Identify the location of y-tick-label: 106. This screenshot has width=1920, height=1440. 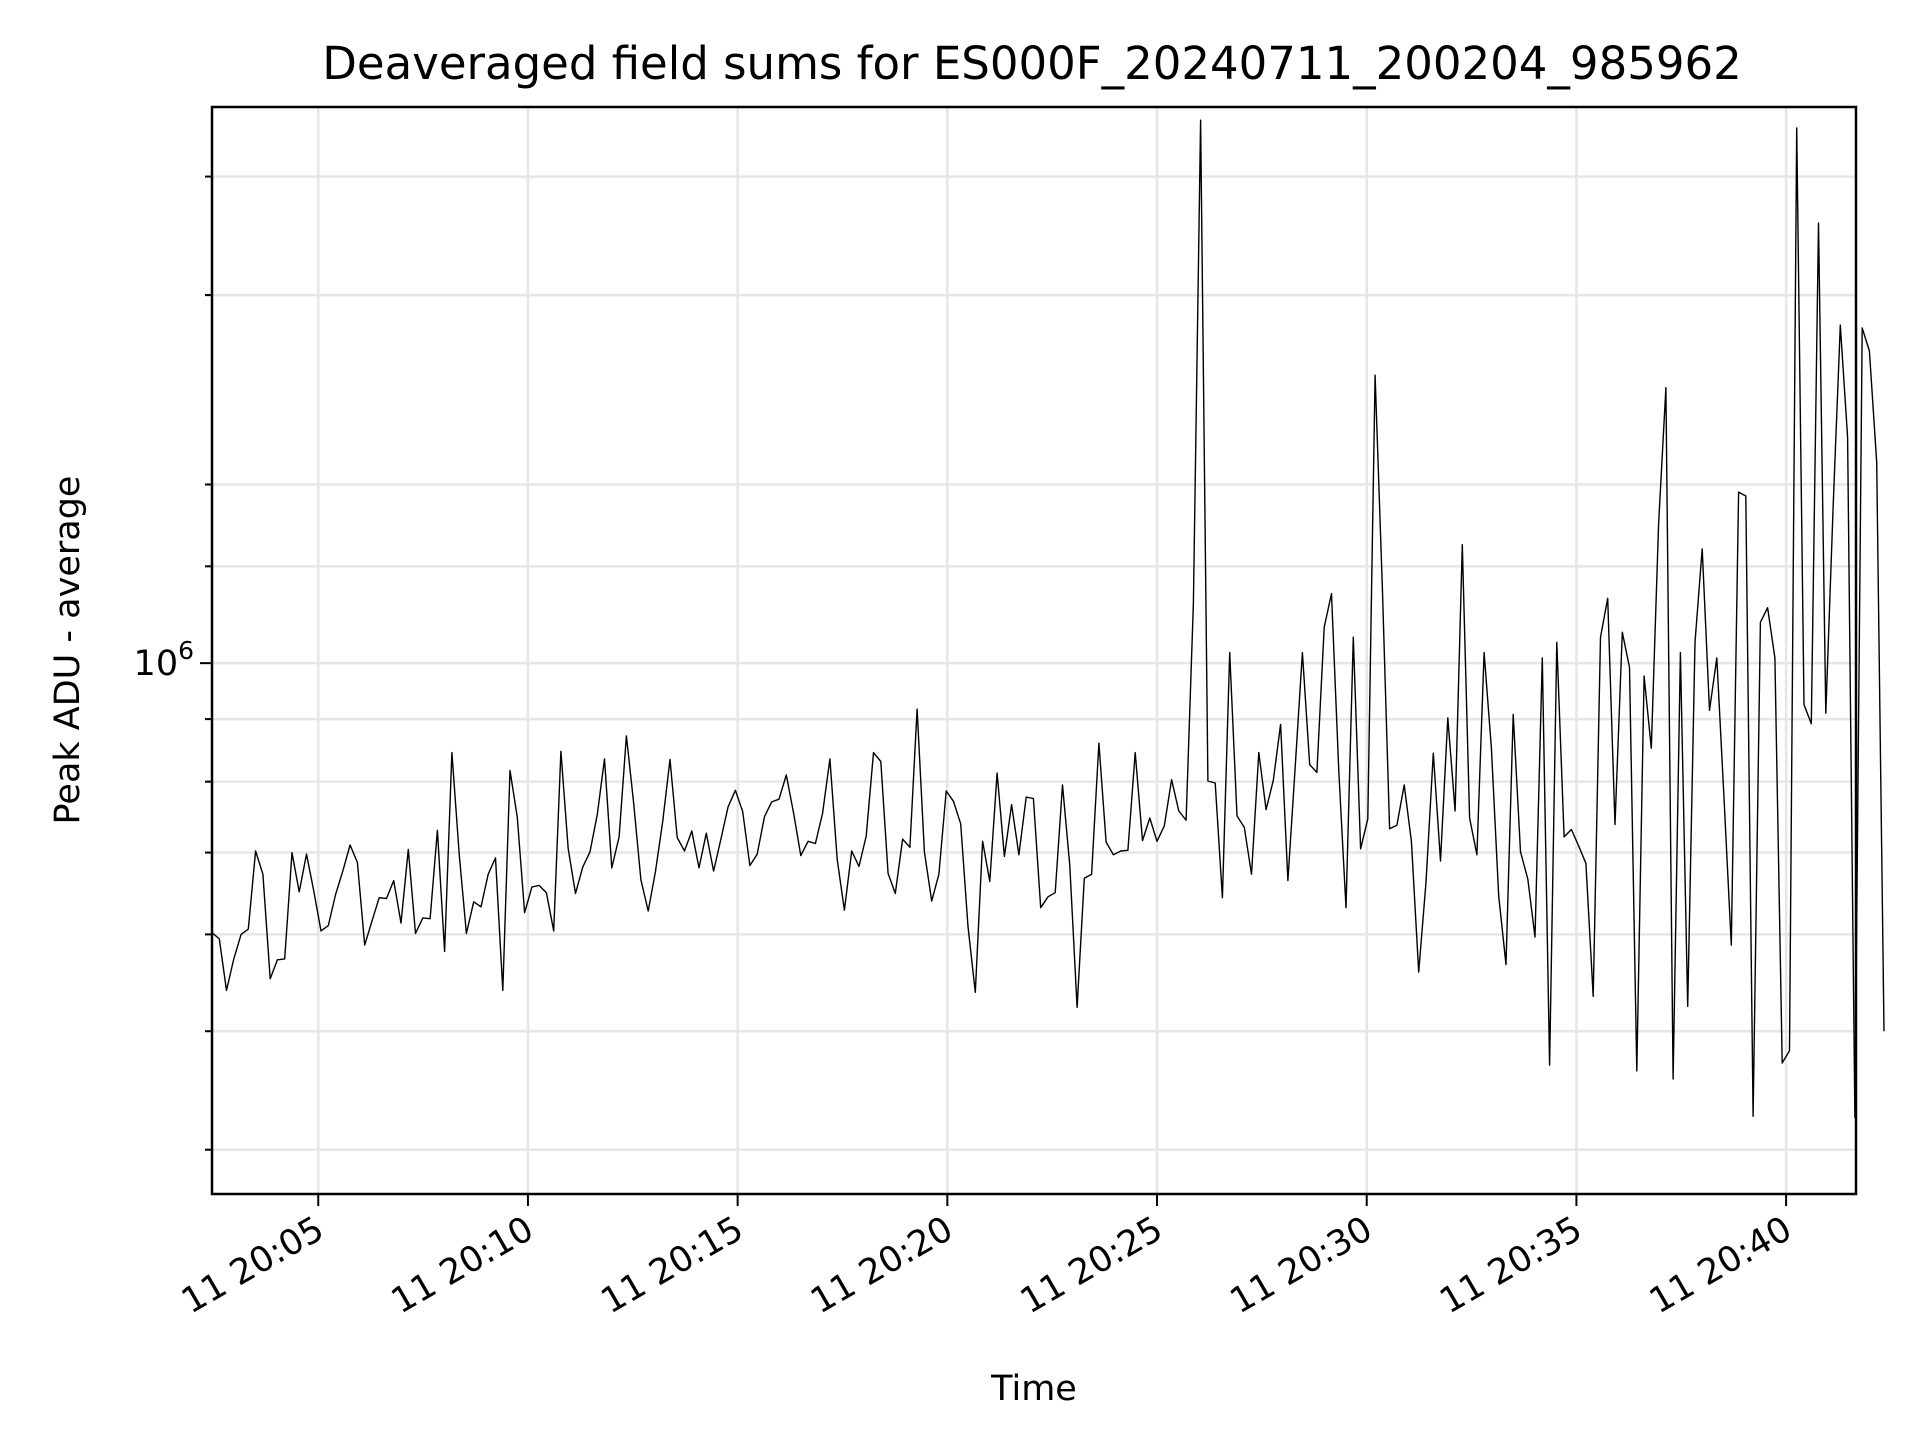
(164, 660).